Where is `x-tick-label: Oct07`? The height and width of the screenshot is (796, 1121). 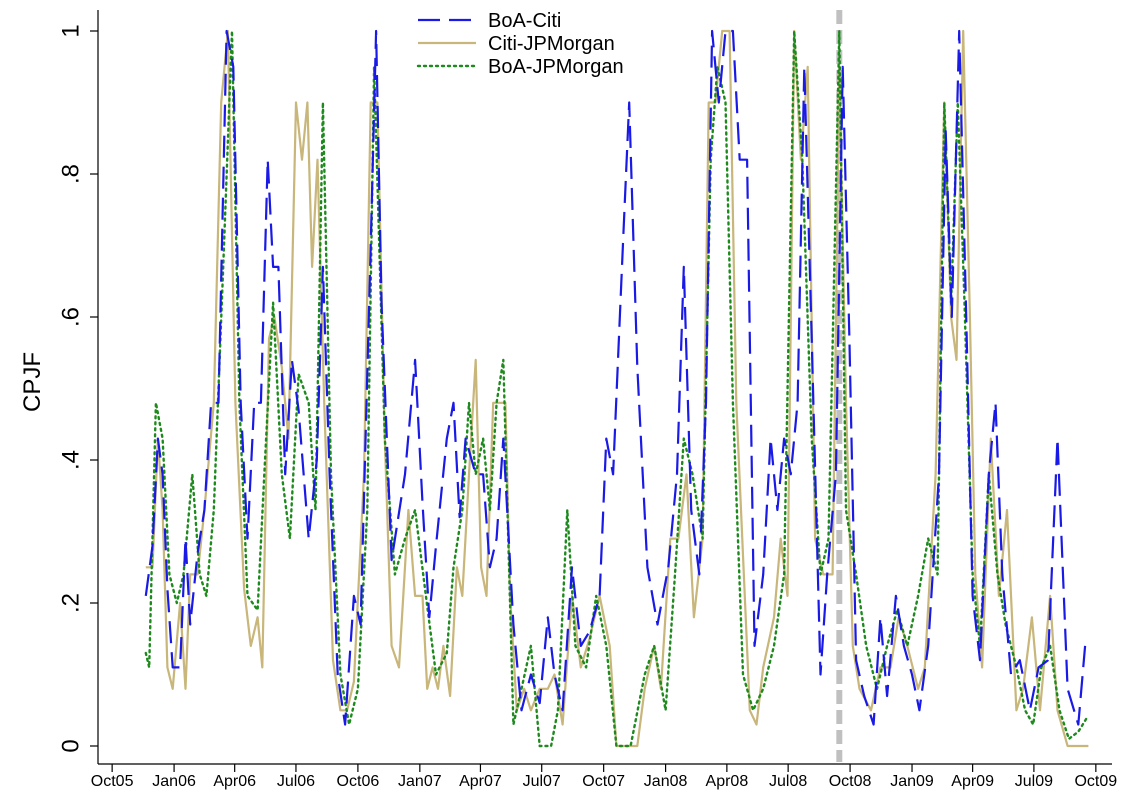
x-tick-label: Oct07 is located at coordinates (603, 781).